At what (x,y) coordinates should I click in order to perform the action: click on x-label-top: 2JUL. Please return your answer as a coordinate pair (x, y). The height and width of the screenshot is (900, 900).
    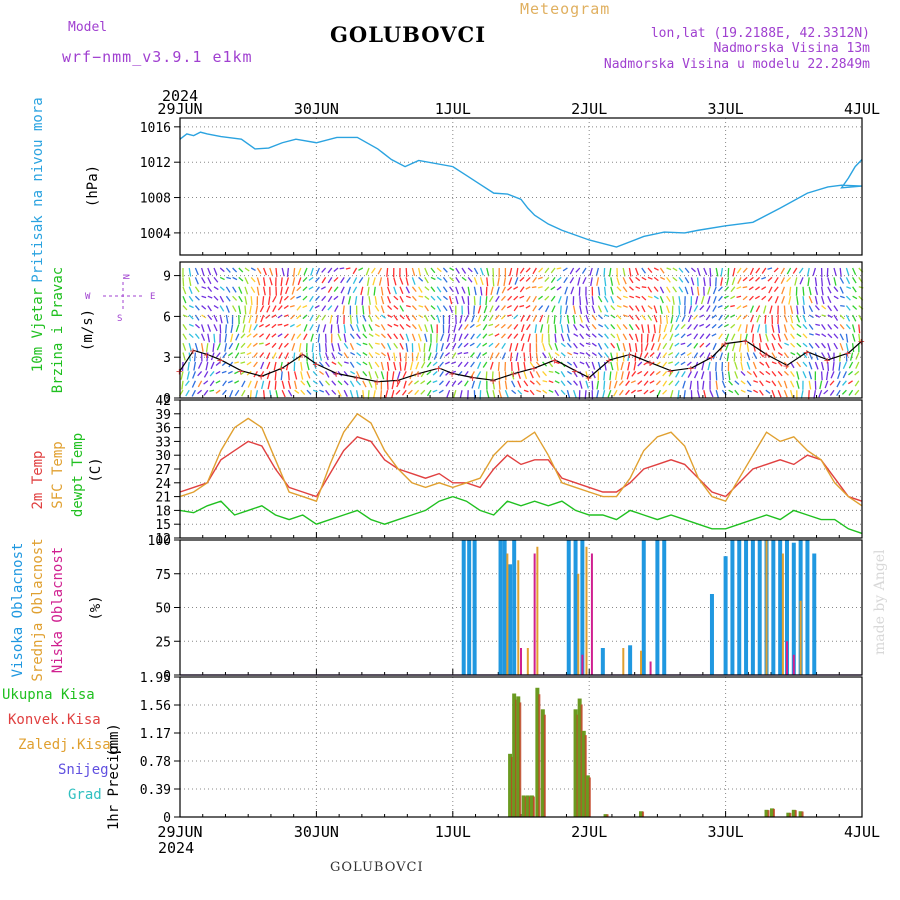
    Looking at the image, I should click on (589, 109).